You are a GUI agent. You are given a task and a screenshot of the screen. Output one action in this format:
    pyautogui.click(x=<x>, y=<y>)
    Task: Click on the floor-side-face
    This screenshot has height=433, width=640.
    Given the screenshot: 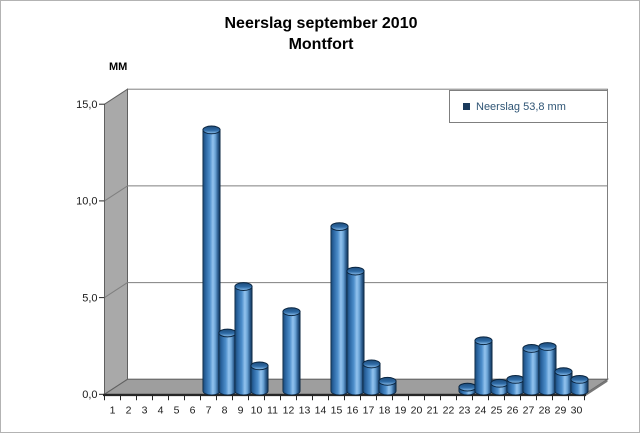 What is the action you would take?
    pyautogui.click(x=596, y=388)
    